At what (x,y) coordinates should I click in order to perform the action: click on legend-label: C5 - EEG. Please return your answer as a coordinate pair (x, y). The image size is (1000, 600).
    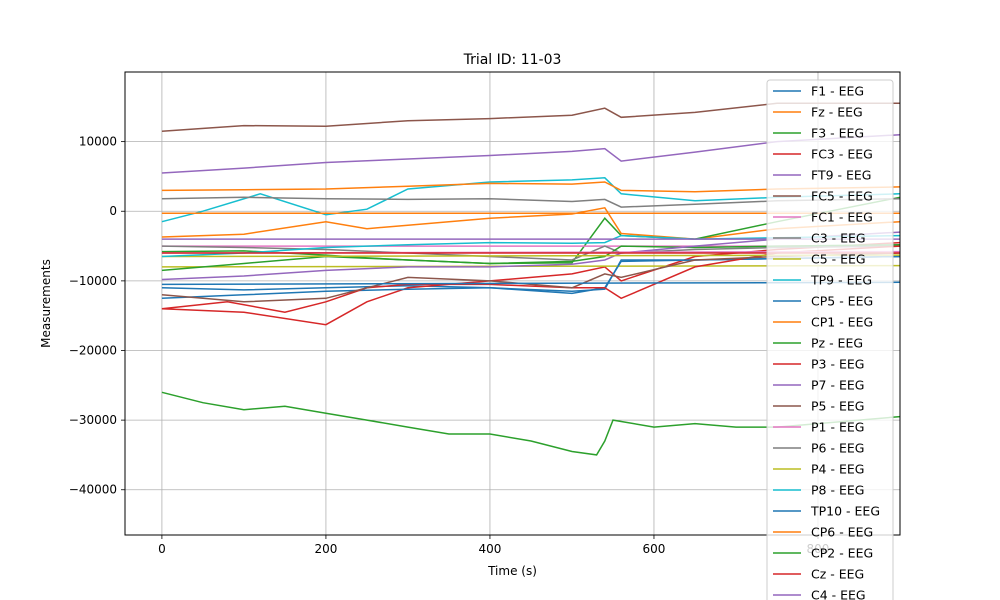
    Looking at the image, I should click on (838, 259).